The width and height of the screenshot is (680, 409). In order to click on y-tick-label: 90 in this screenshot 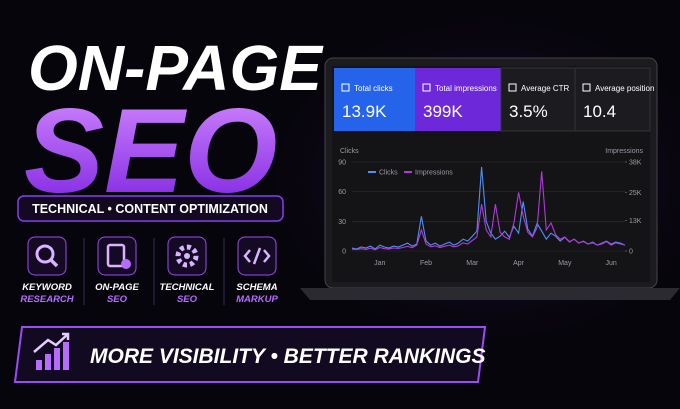, I will do `click(342, 163)`.